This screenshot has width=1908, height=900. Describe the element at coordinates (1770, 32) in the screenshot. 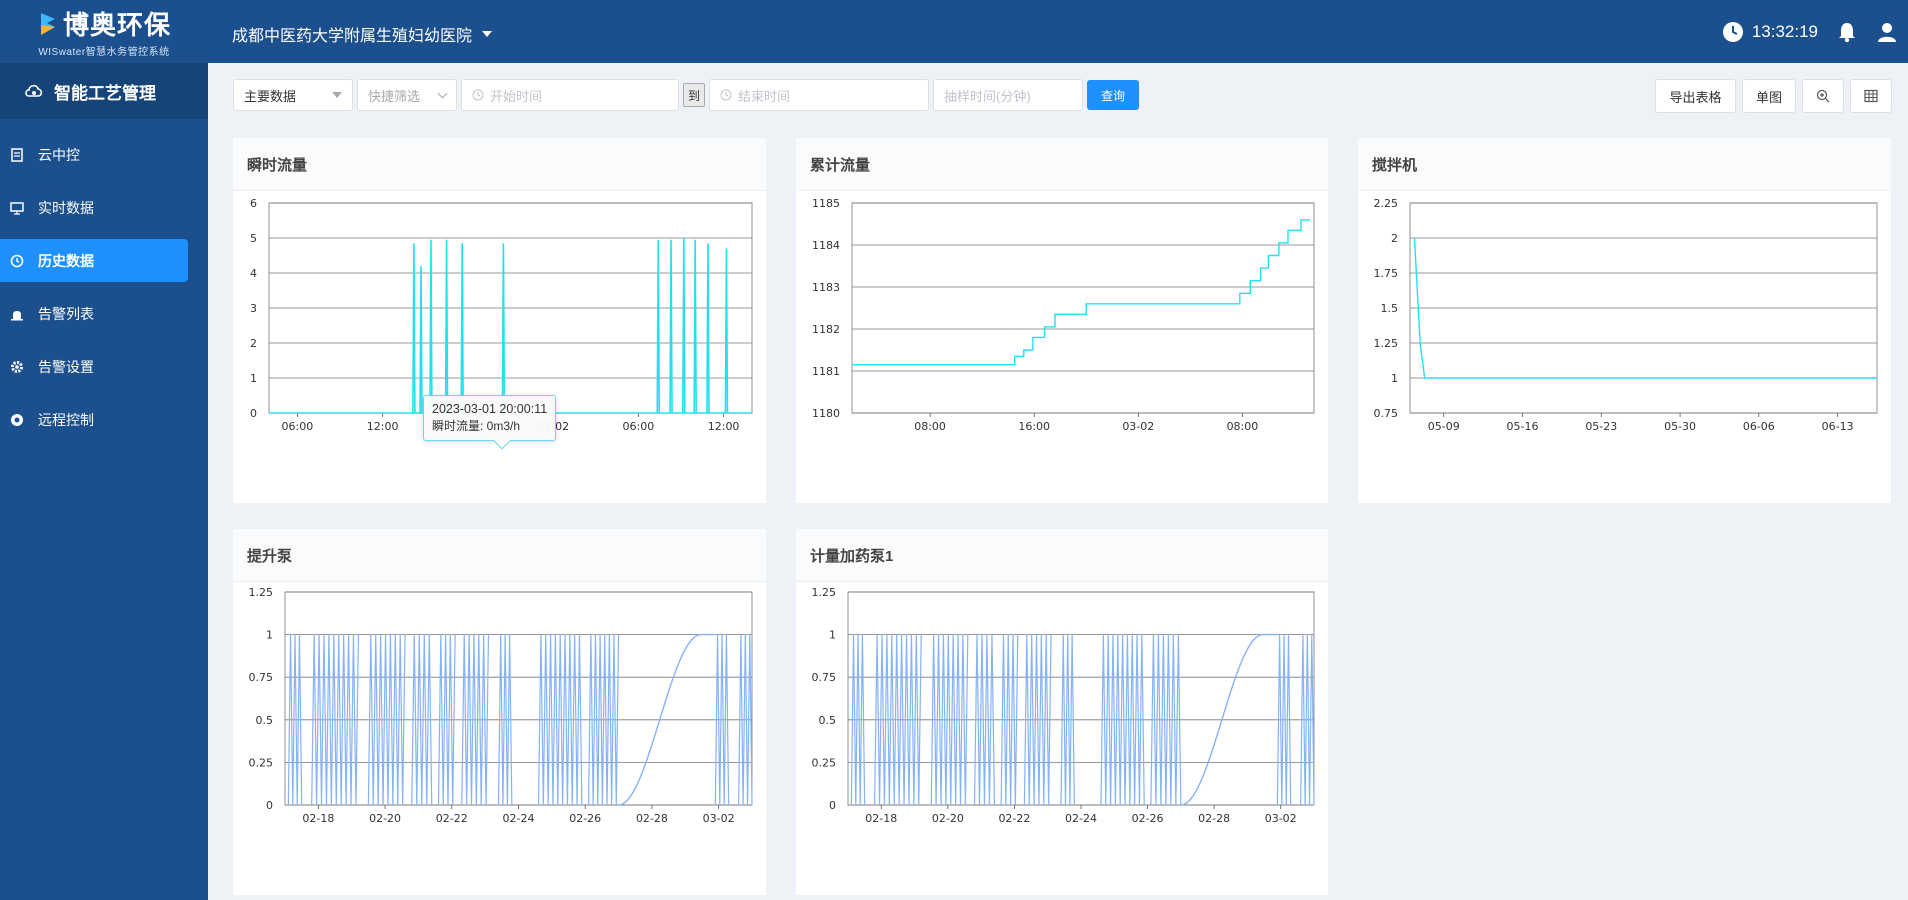

I see `header-clock: 13:32:19` at that location.